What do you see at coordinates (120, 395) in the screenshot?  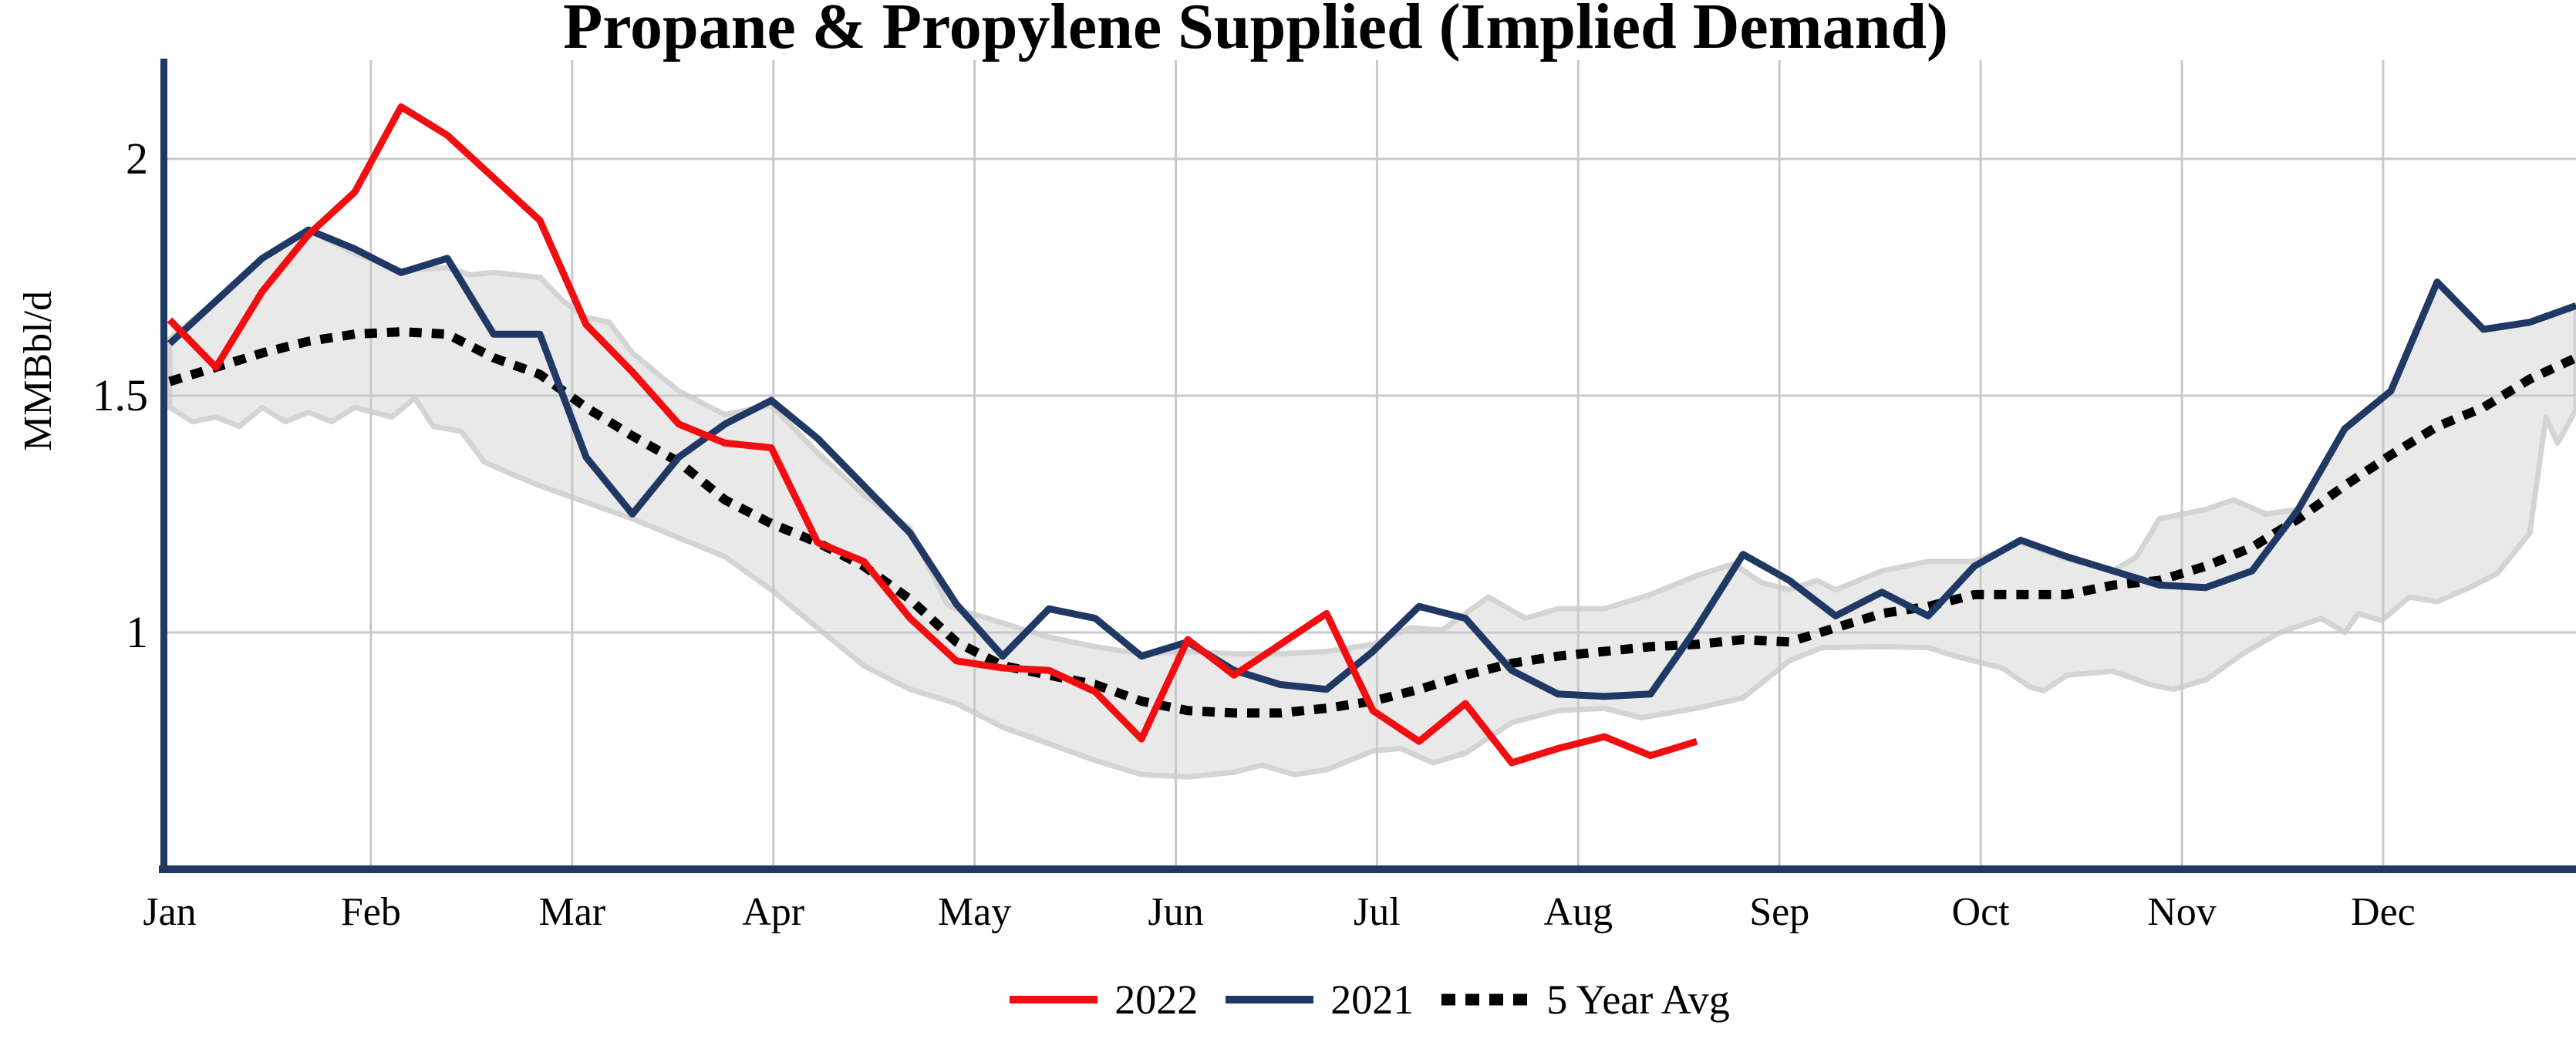 I see `y-tick-label-1.5: 1.5` at bounding box center [120, 395].